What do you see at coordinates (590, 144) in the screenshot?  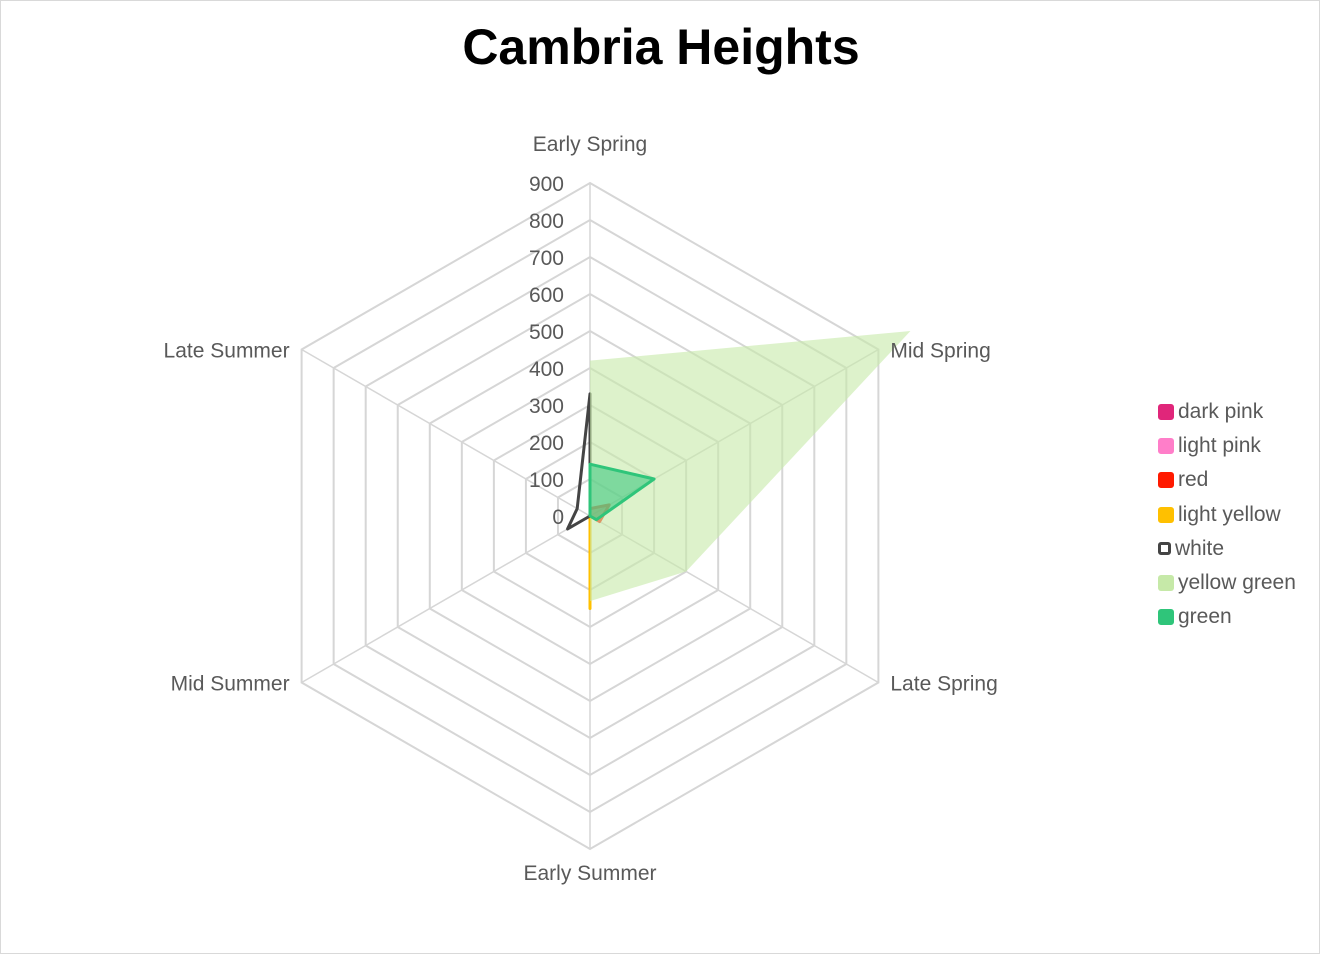 I see `category-label: Early Spring` at bounding box center [590, 144].